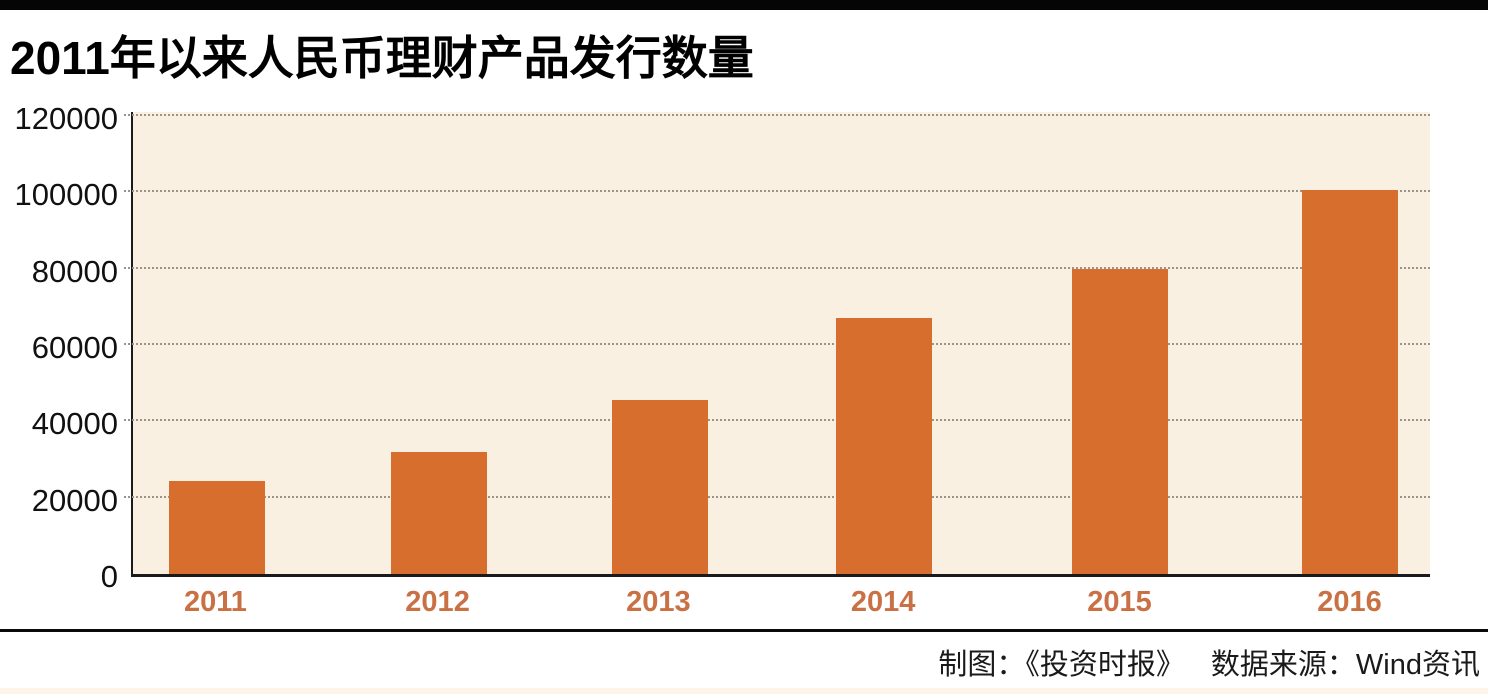 The height and width of the screenshot is (694, 1488). What do you see at coordinates (66, 195) in the screenshot?
I see `y-tick-label-100000: 100000` at bounding box center [66, 195].